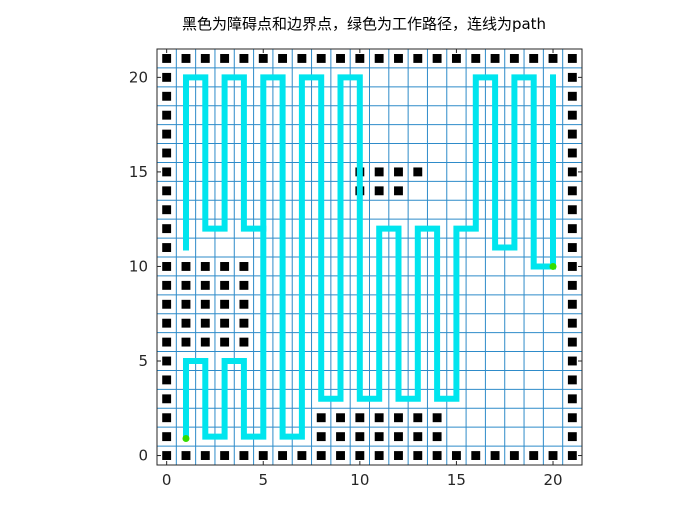  Describe the element at coordinates (552, 480) in the screenshot. I see `x-tick-label: 20` at that location.